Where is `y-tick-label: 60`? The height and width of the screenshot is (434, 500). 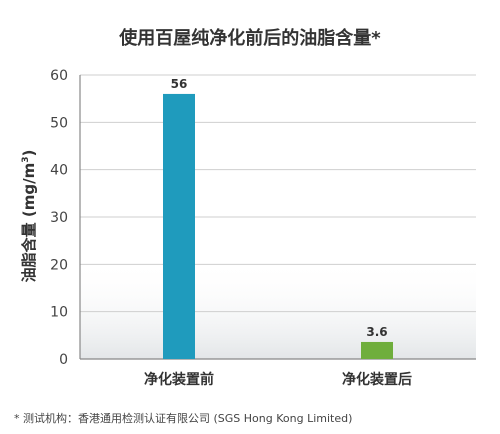
y-tick-label: 60 is located at coordinates (59, 76).